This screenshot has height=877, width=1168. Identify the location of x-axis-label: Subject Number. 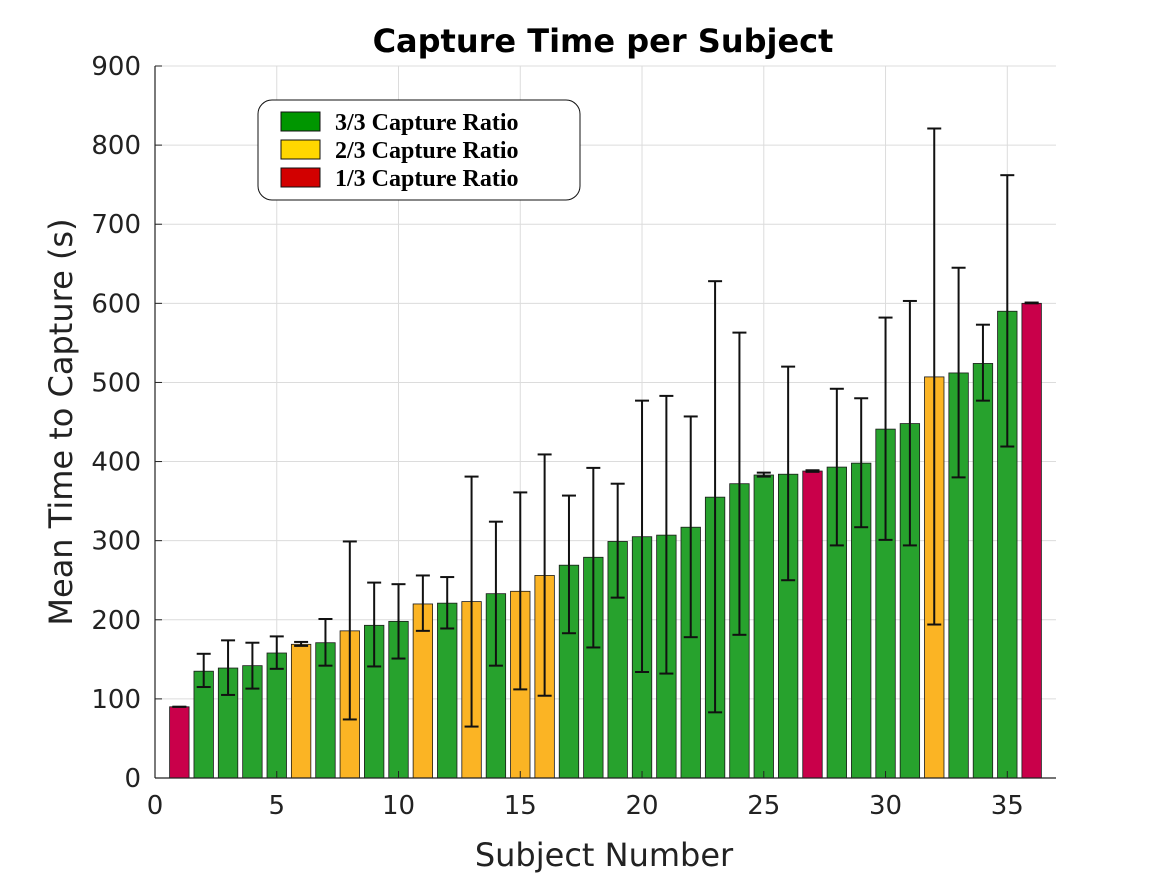
(604, 855).